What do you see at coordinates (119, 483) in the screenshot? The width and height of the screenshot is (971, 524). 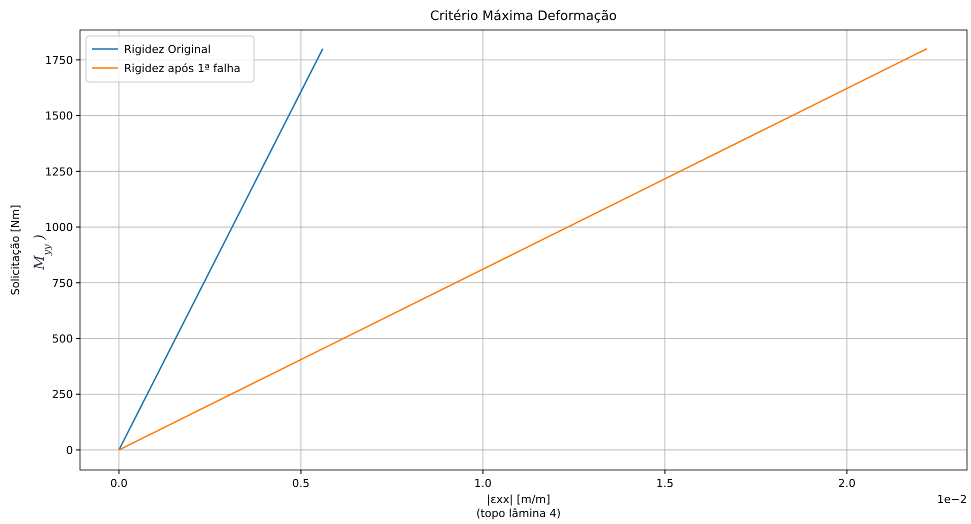 I see `x-tick-label: 0.0` at bounding box center [119, 483].